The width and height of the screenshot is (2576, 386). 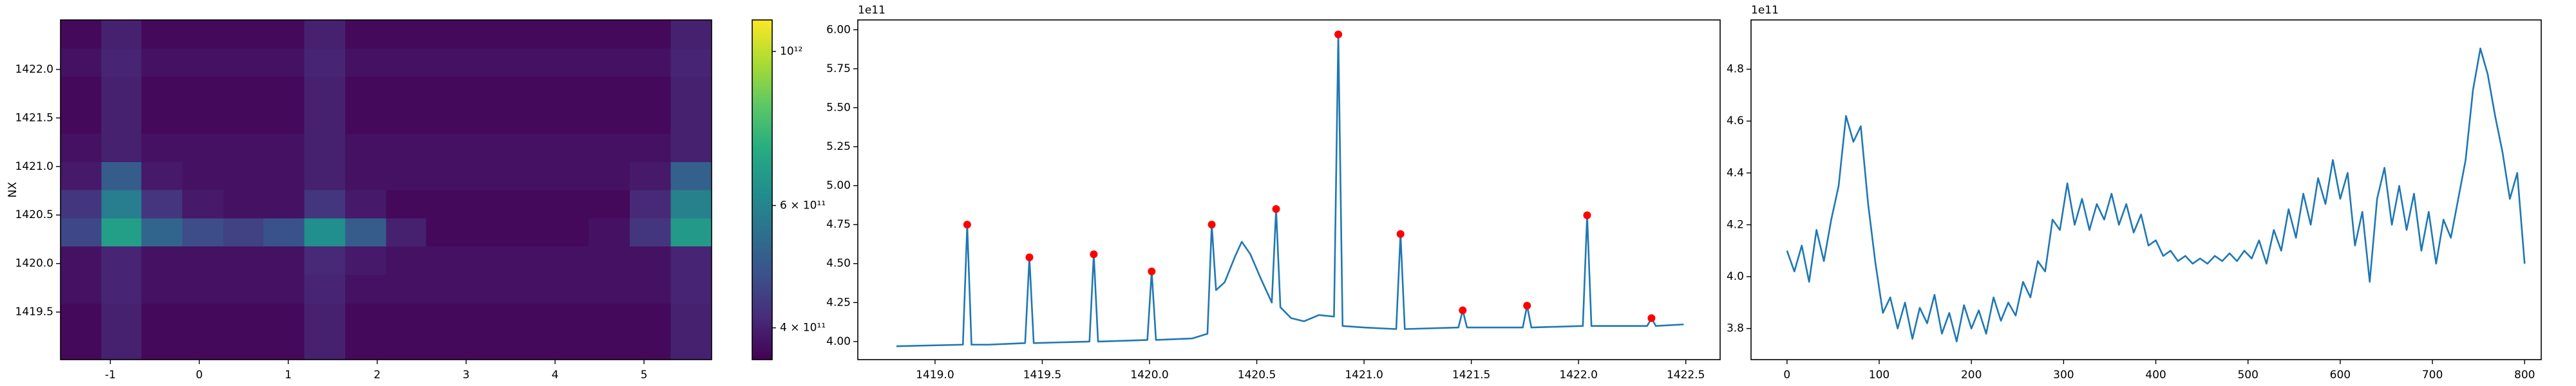 I want to click on y-tick-label: 4.6, so click(x=1735, y=121).